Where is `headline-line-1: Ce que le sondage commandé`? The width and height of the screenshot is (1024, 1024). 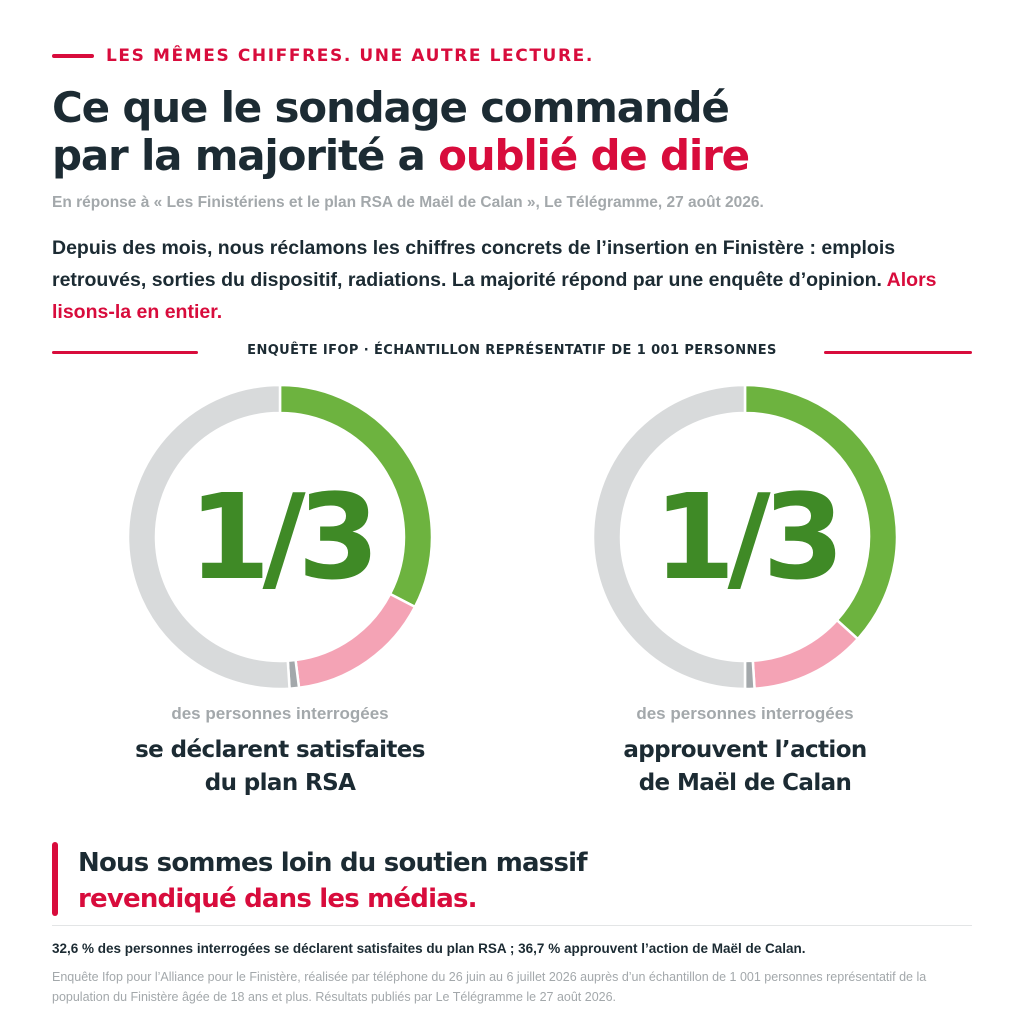
headline-line-1: Ce que le sondage commandé is located at coordinates (391, 107).